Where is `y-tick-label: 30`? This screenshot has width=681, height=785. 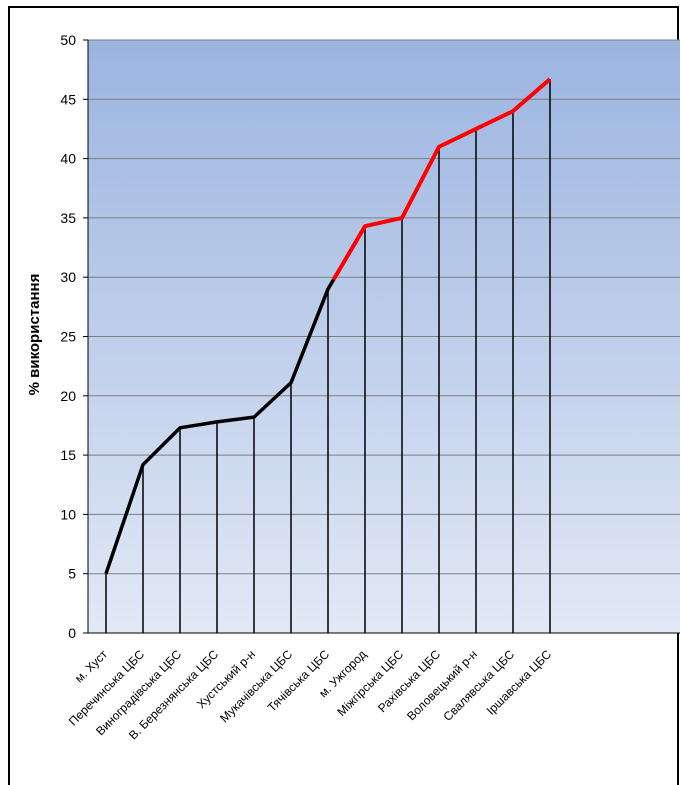 y-tick-label: 30 is located at coordinates (68, 277).